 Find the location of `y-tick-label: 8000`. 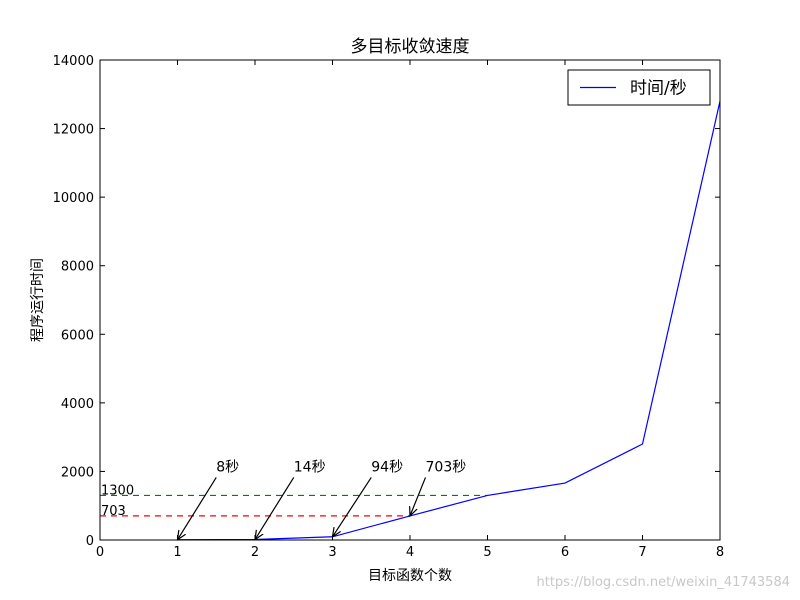

y-tick-label: 8000 is located at coordinates (77, 267).